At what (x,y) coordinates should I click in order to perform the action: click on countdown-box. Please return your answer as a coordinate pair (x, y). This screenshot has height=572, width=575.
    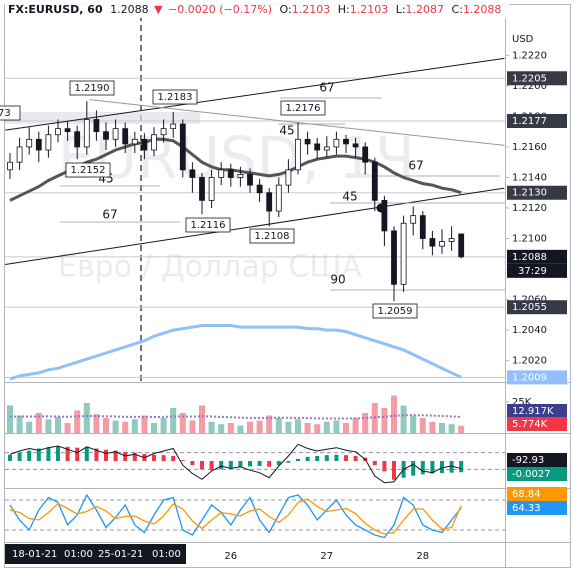
    Looking at the image, I should click on (537, 270).